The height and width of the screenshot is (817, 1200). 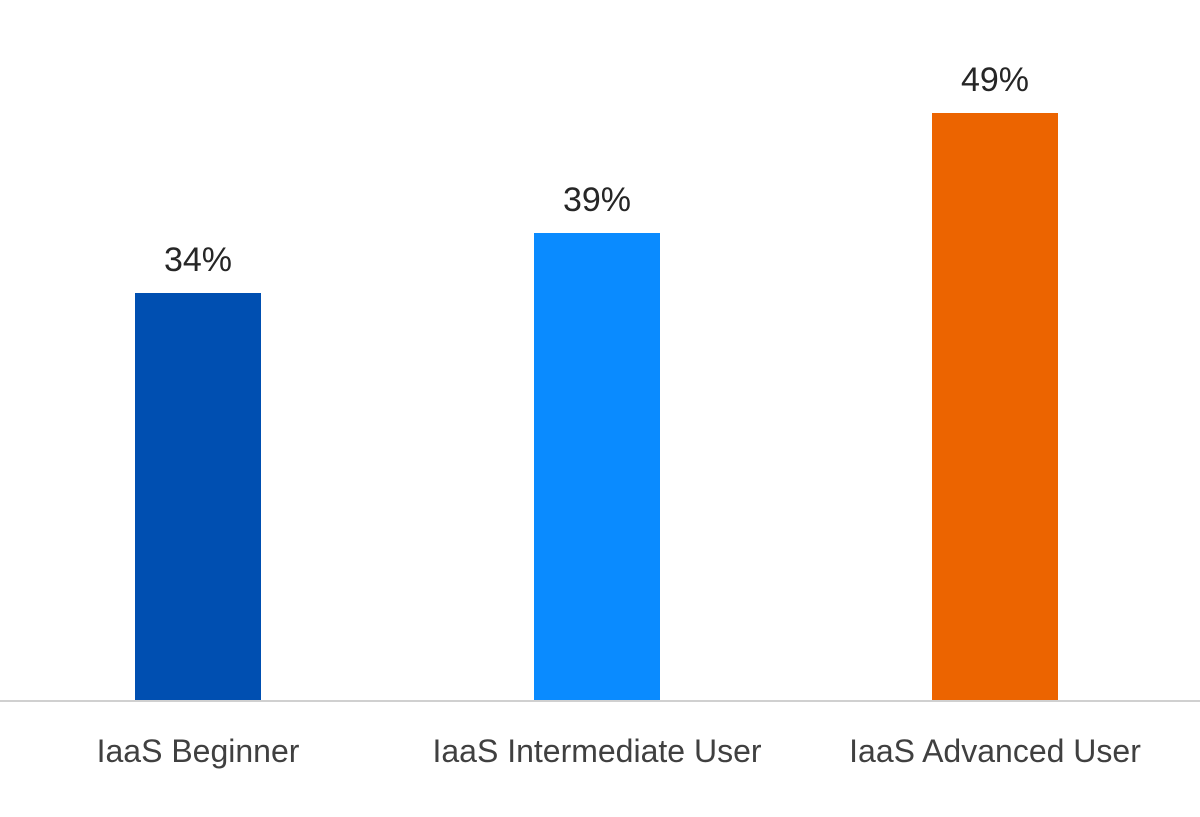 What do you see at coordinates (597, 200) in the screenshot?
I see `data-label-2: 39%` at bounding box center [597, 200].